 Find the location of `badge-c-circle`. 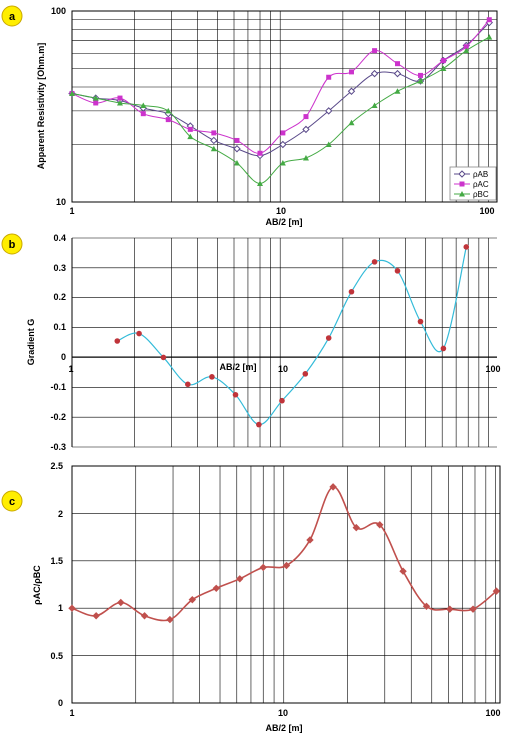

badge-c-circle is located at coordinates (12, 501).